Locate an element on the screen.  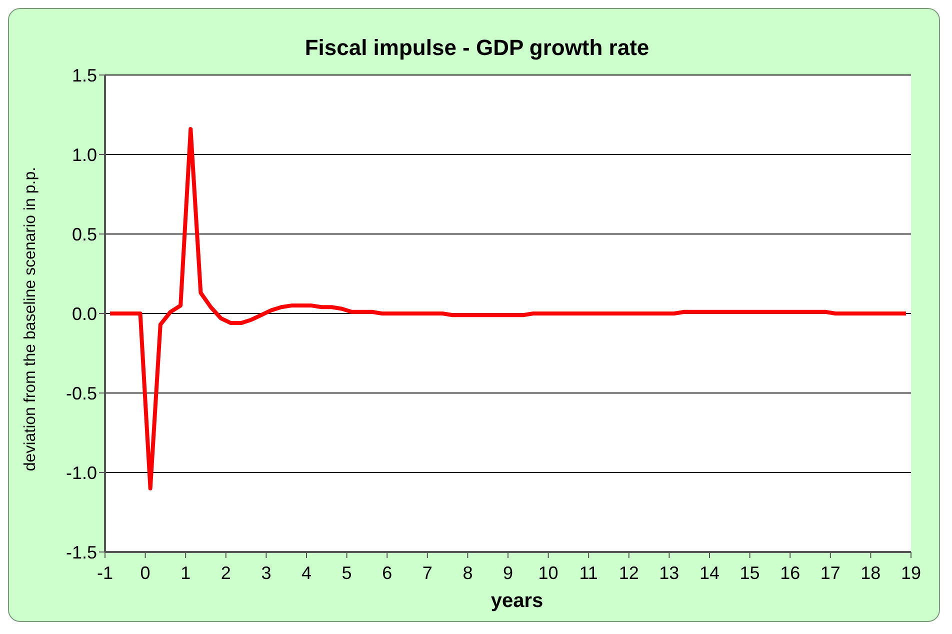
x-tick-label: 11 is located at coordinates (588, 572).